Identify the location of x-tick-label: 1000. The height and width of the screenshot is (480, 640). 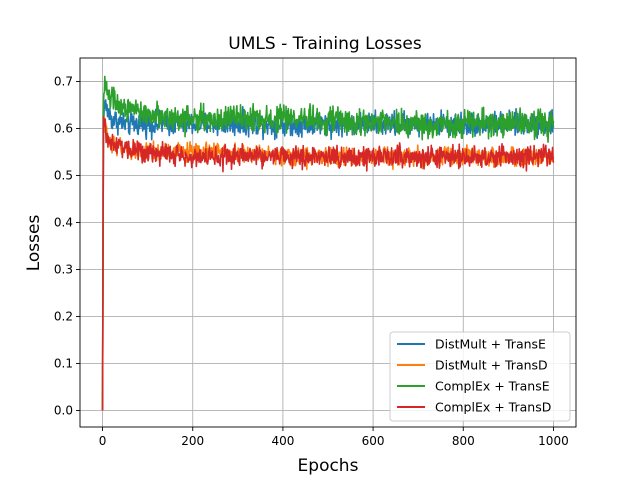
(553, 441).